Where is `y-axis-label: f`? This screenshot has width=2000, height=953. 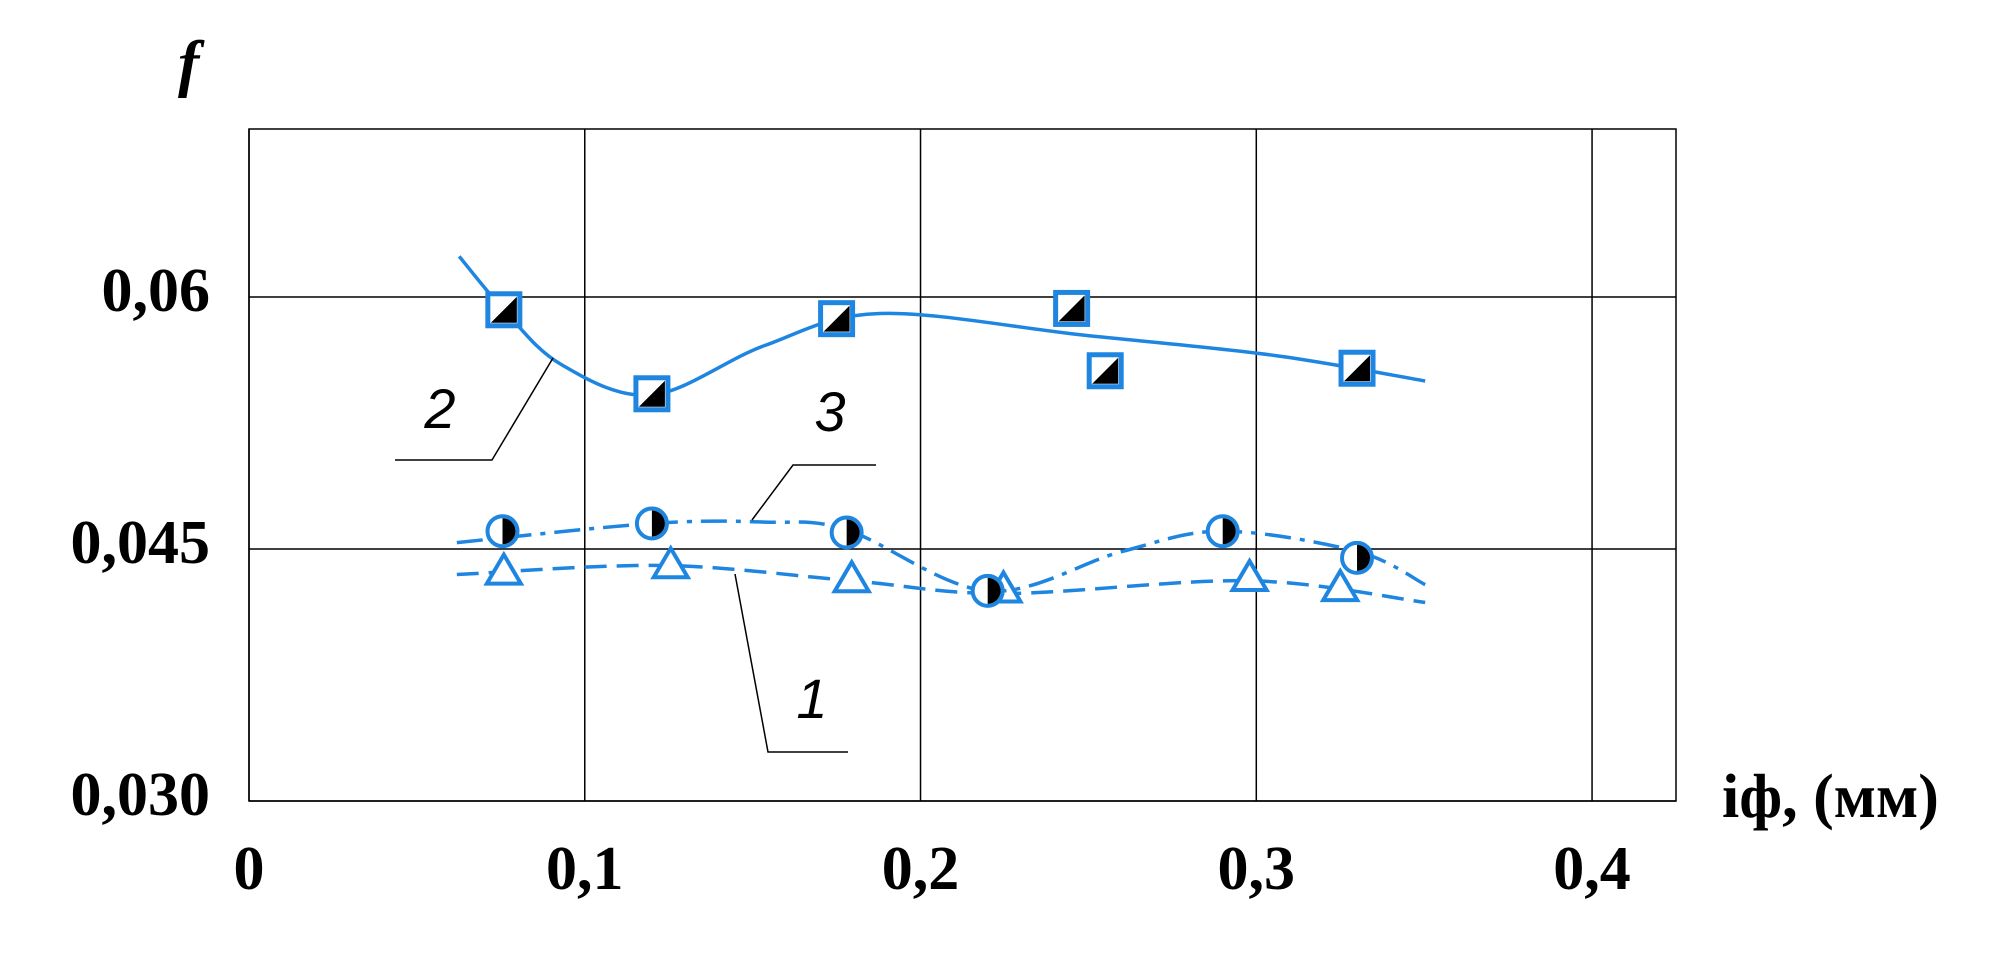
y-axis-label: f is located at coordinates (191, 63).